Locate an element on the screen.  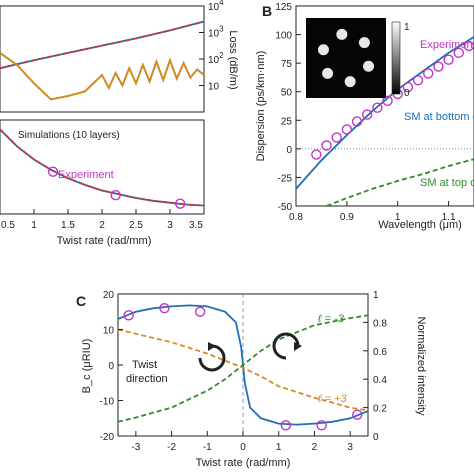
a-top-ytick-label: 10⁴ is located at coordinates (216, 6).